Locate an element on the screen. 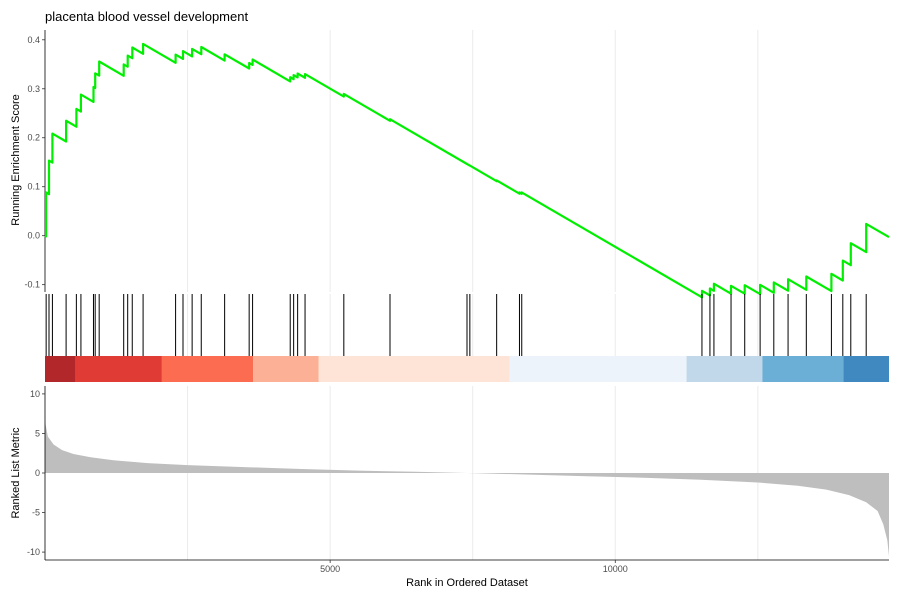 This screenshot has width=900, height=600. enrichment-y-axis: -0.1 0.0 0.1 0.2 0.3 0.4 is located at coordinates (35, 161).